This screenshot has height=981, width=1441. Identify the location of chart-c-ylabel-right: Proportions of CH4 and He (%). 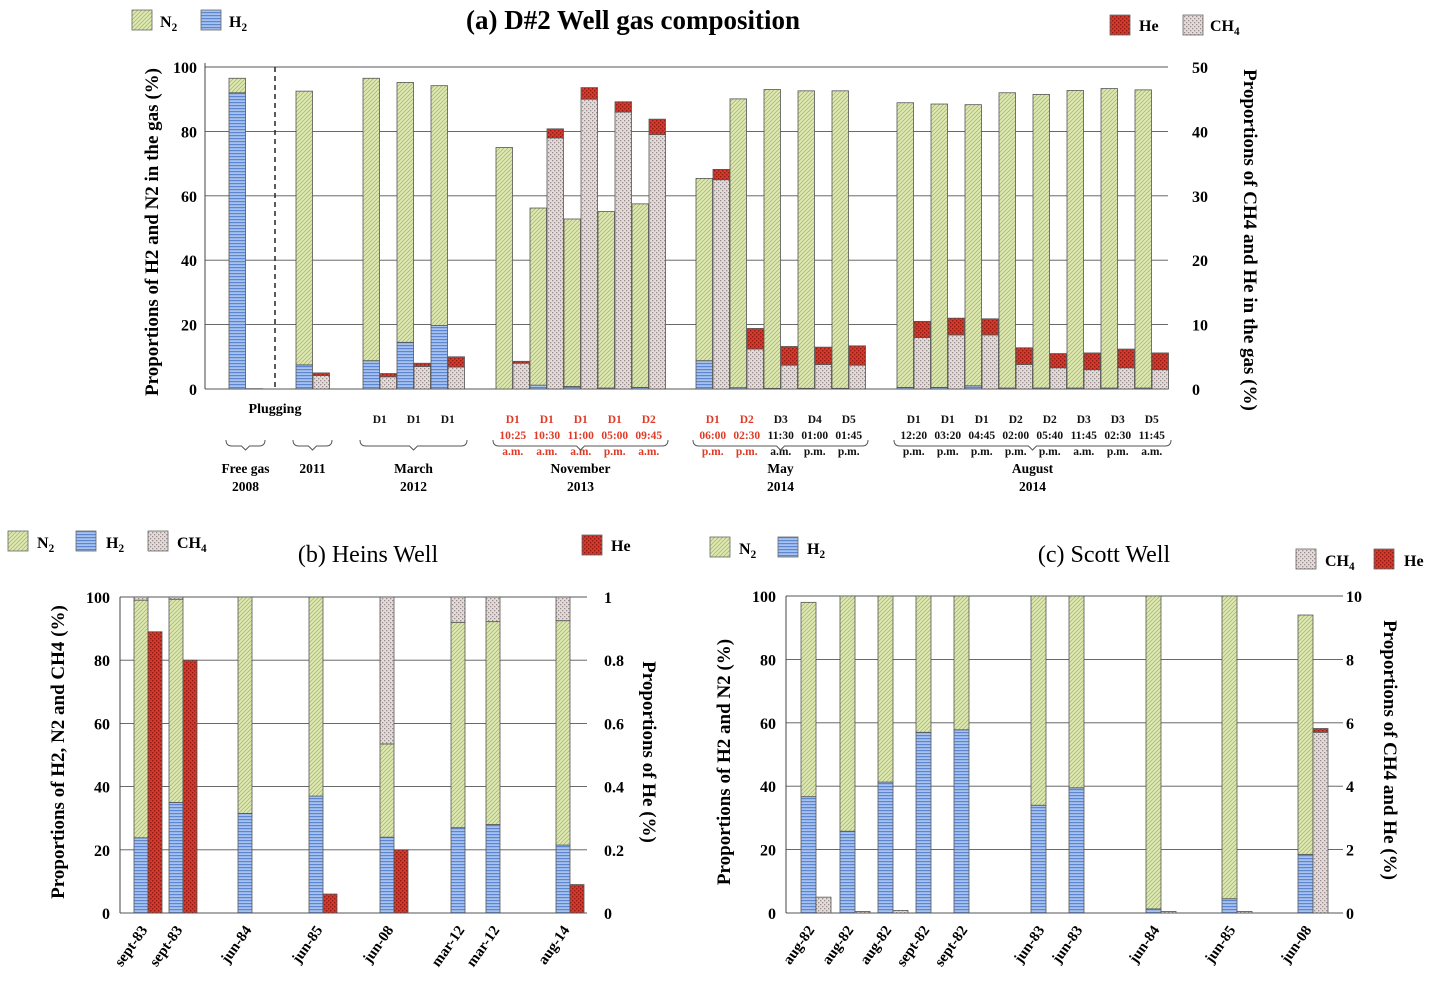
(1389, 750).